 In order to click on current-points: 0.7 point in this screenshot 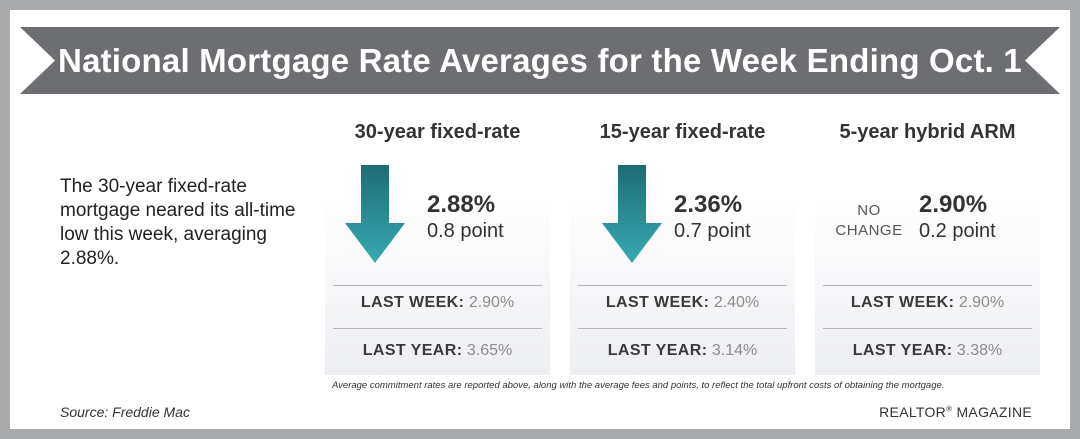, I will do `click(712, 231)`.